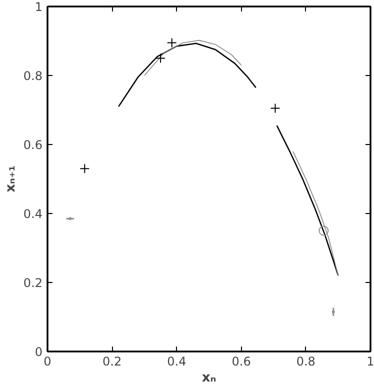 This screenshot has width=374, height=388. Describe the element at coordinates (209, 378) in the screenshot. I see `x-axis-title: xₙ` at that location.